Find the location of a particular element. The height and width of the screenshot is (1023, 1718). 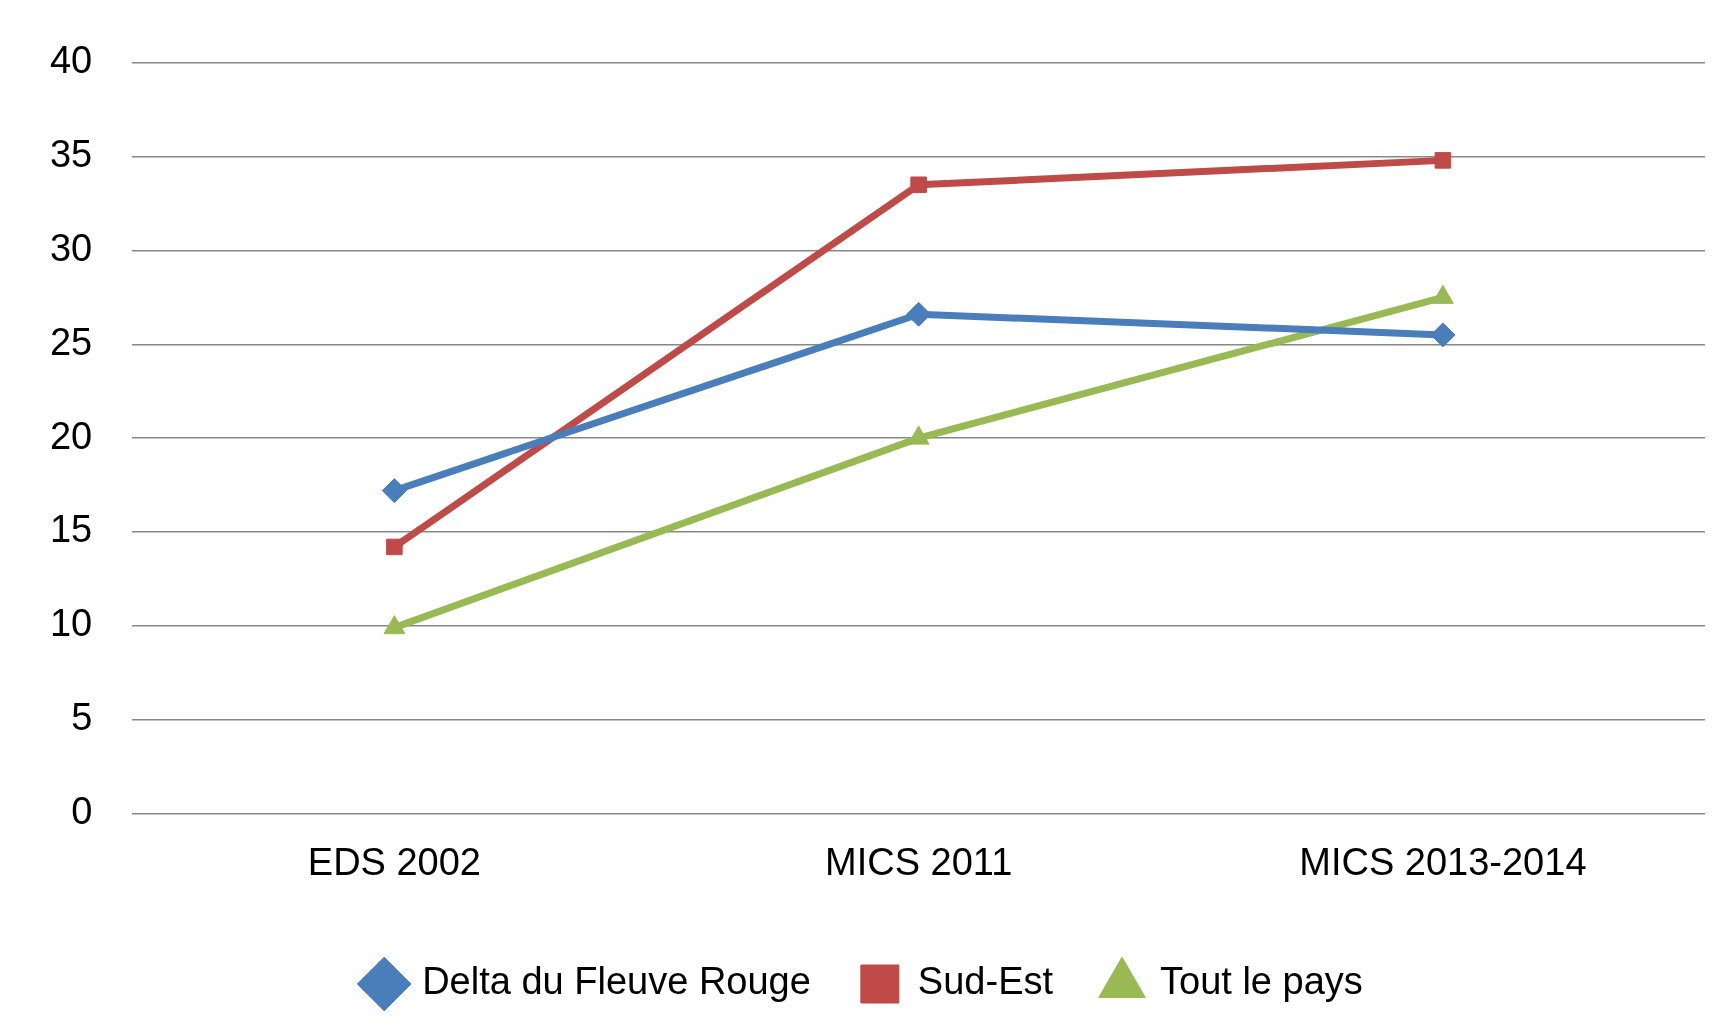

y-tick-label: 5 is located at coordinates (82, 717).